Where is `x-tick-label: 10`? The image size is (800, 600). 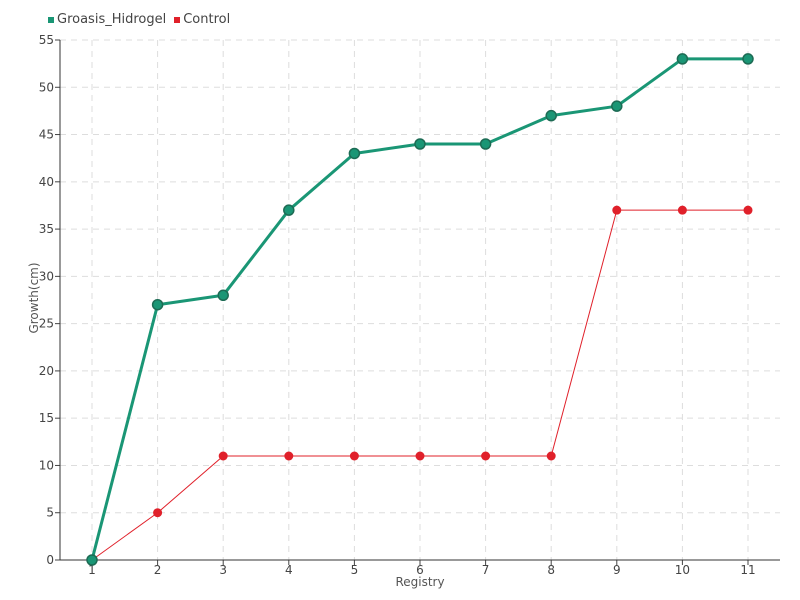
x-tick-label: 10 is located at coordinates (682, 570).